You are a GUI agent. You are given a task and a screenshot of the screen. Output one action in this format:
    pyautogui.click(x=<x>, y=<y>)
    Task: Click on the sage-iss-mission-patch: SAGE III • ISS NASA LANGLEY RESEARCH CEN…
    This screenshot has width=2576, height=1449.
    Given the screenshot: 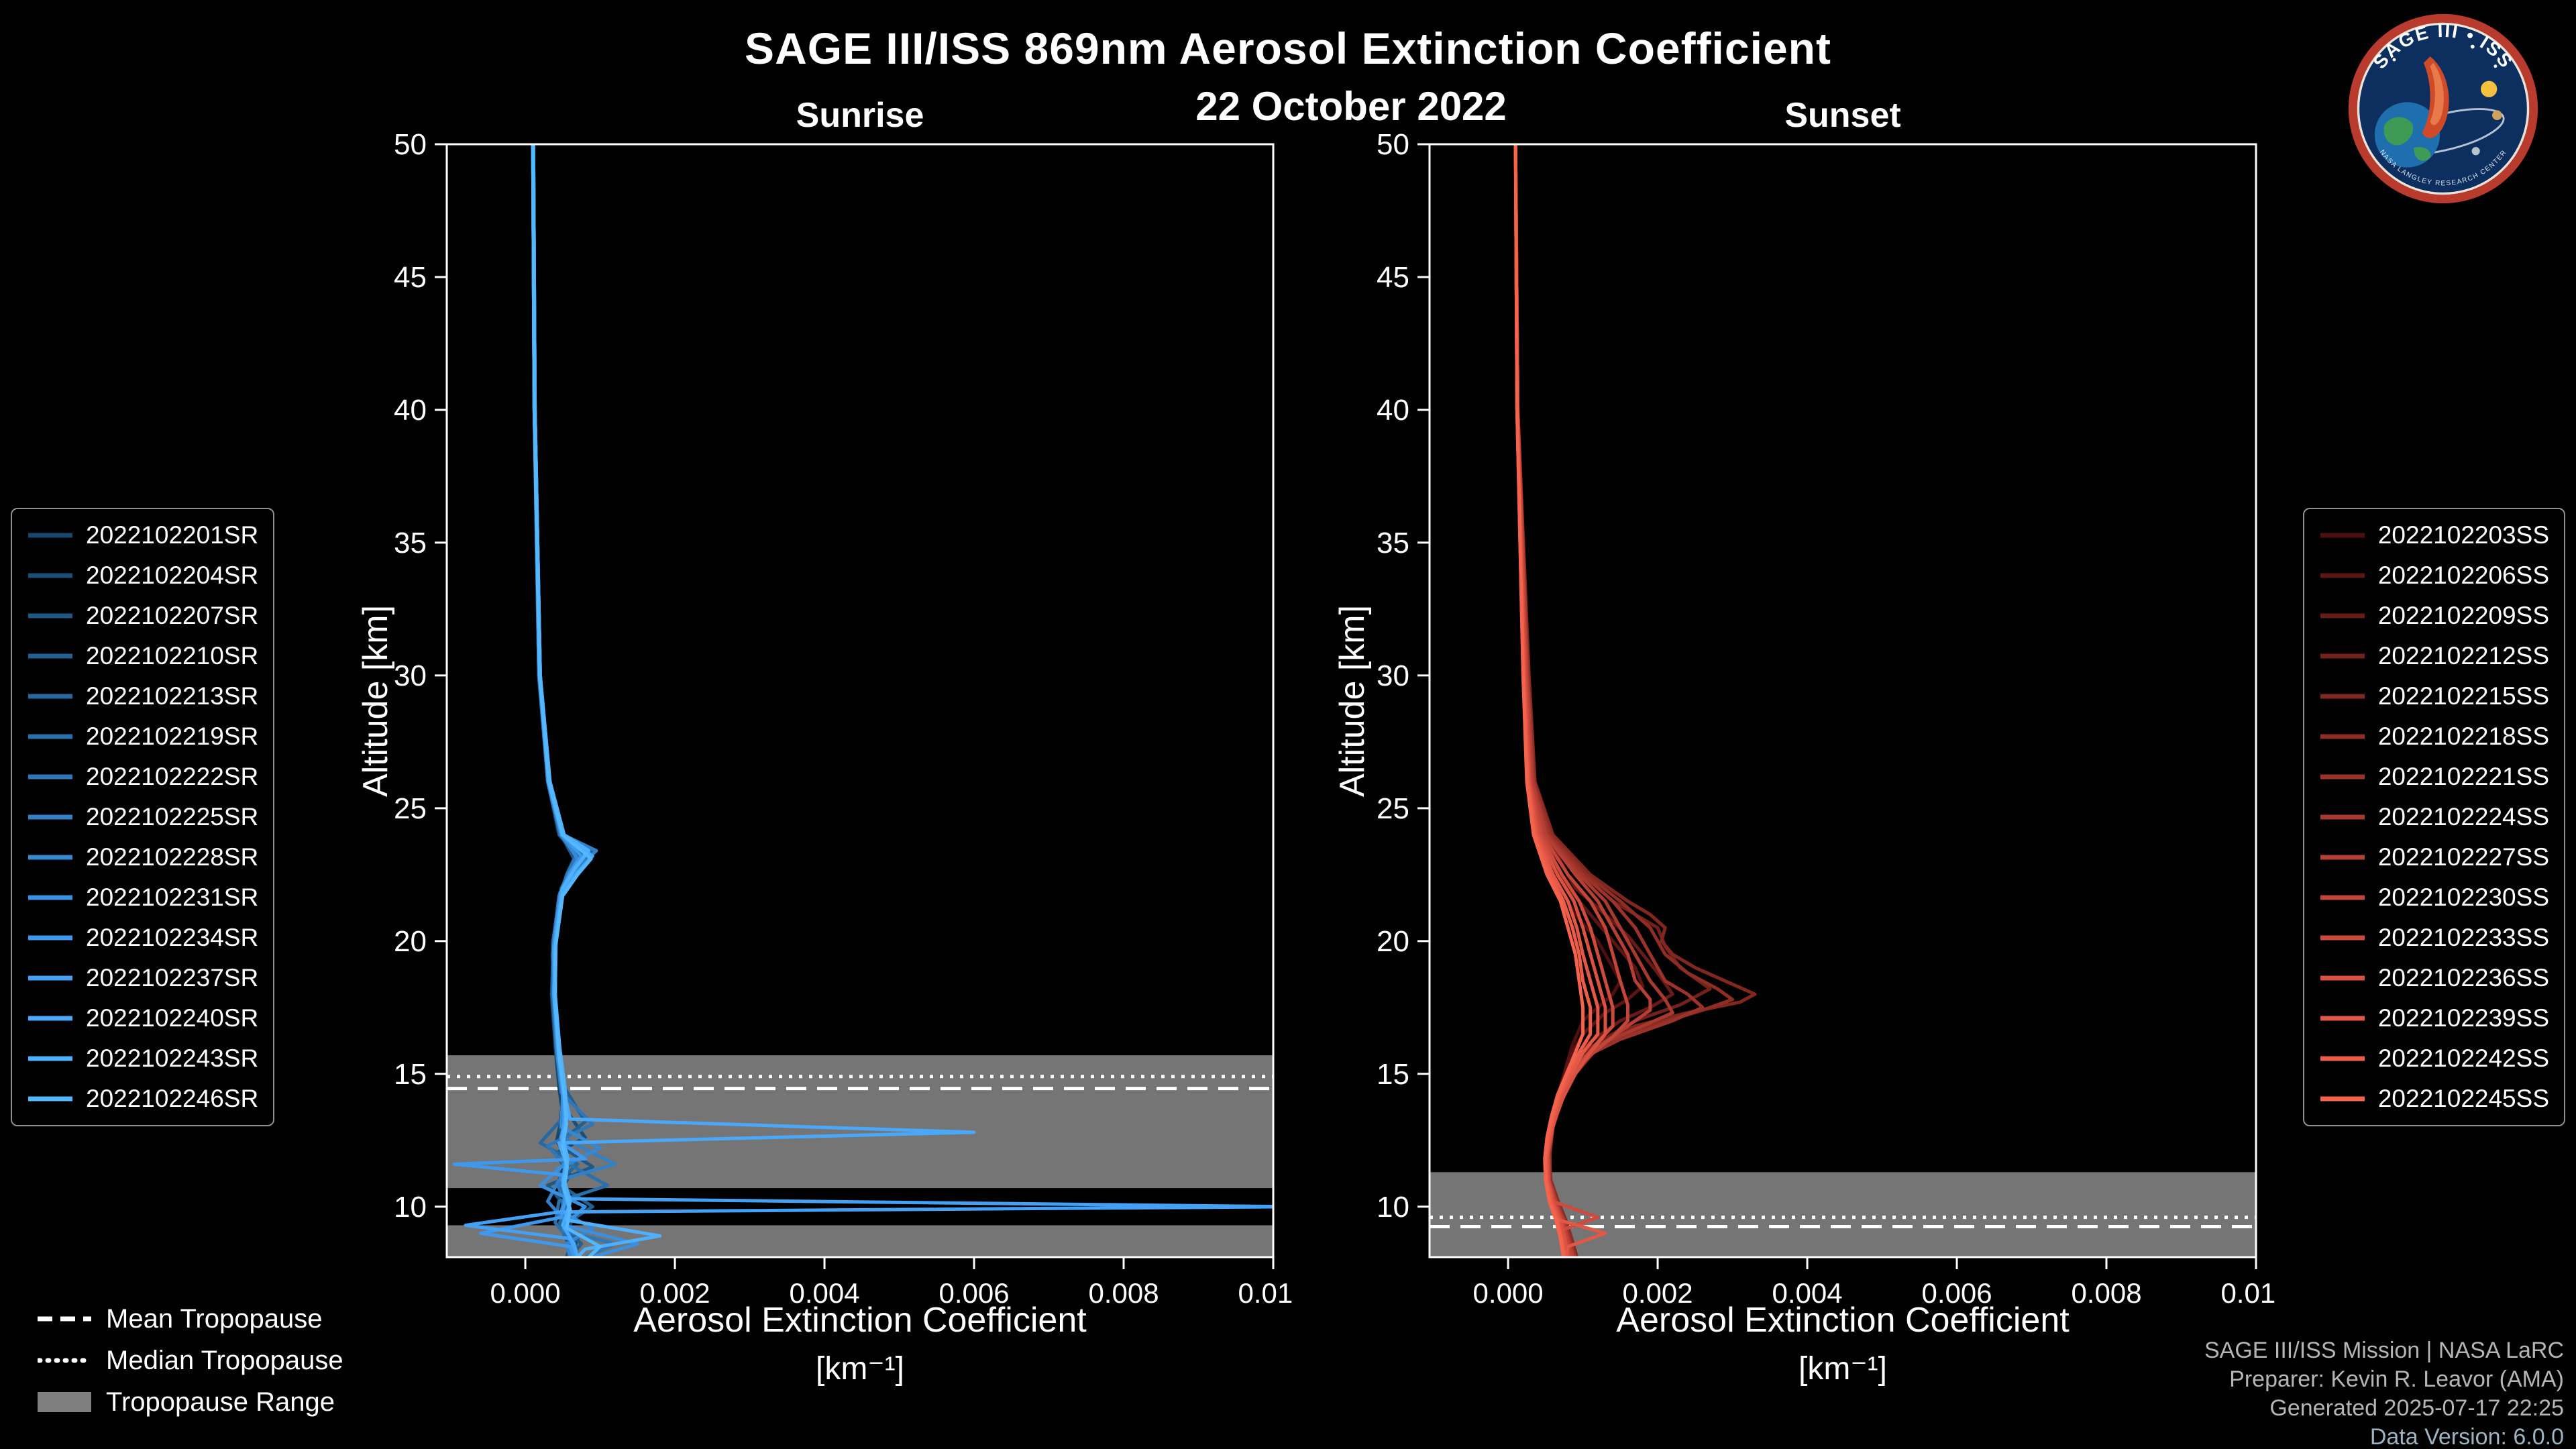 What is the action you would take?
    pyautogui.click(x=2443, y=108)
    